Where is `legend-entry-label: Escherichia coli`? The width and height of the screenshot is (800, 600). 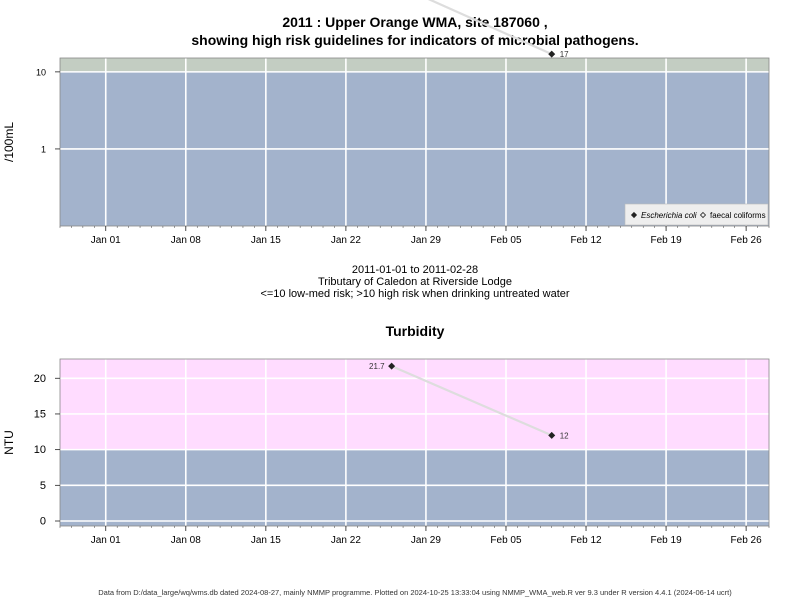 legend-entry-label: Escherichia coli is located at coordinates (669, 215).